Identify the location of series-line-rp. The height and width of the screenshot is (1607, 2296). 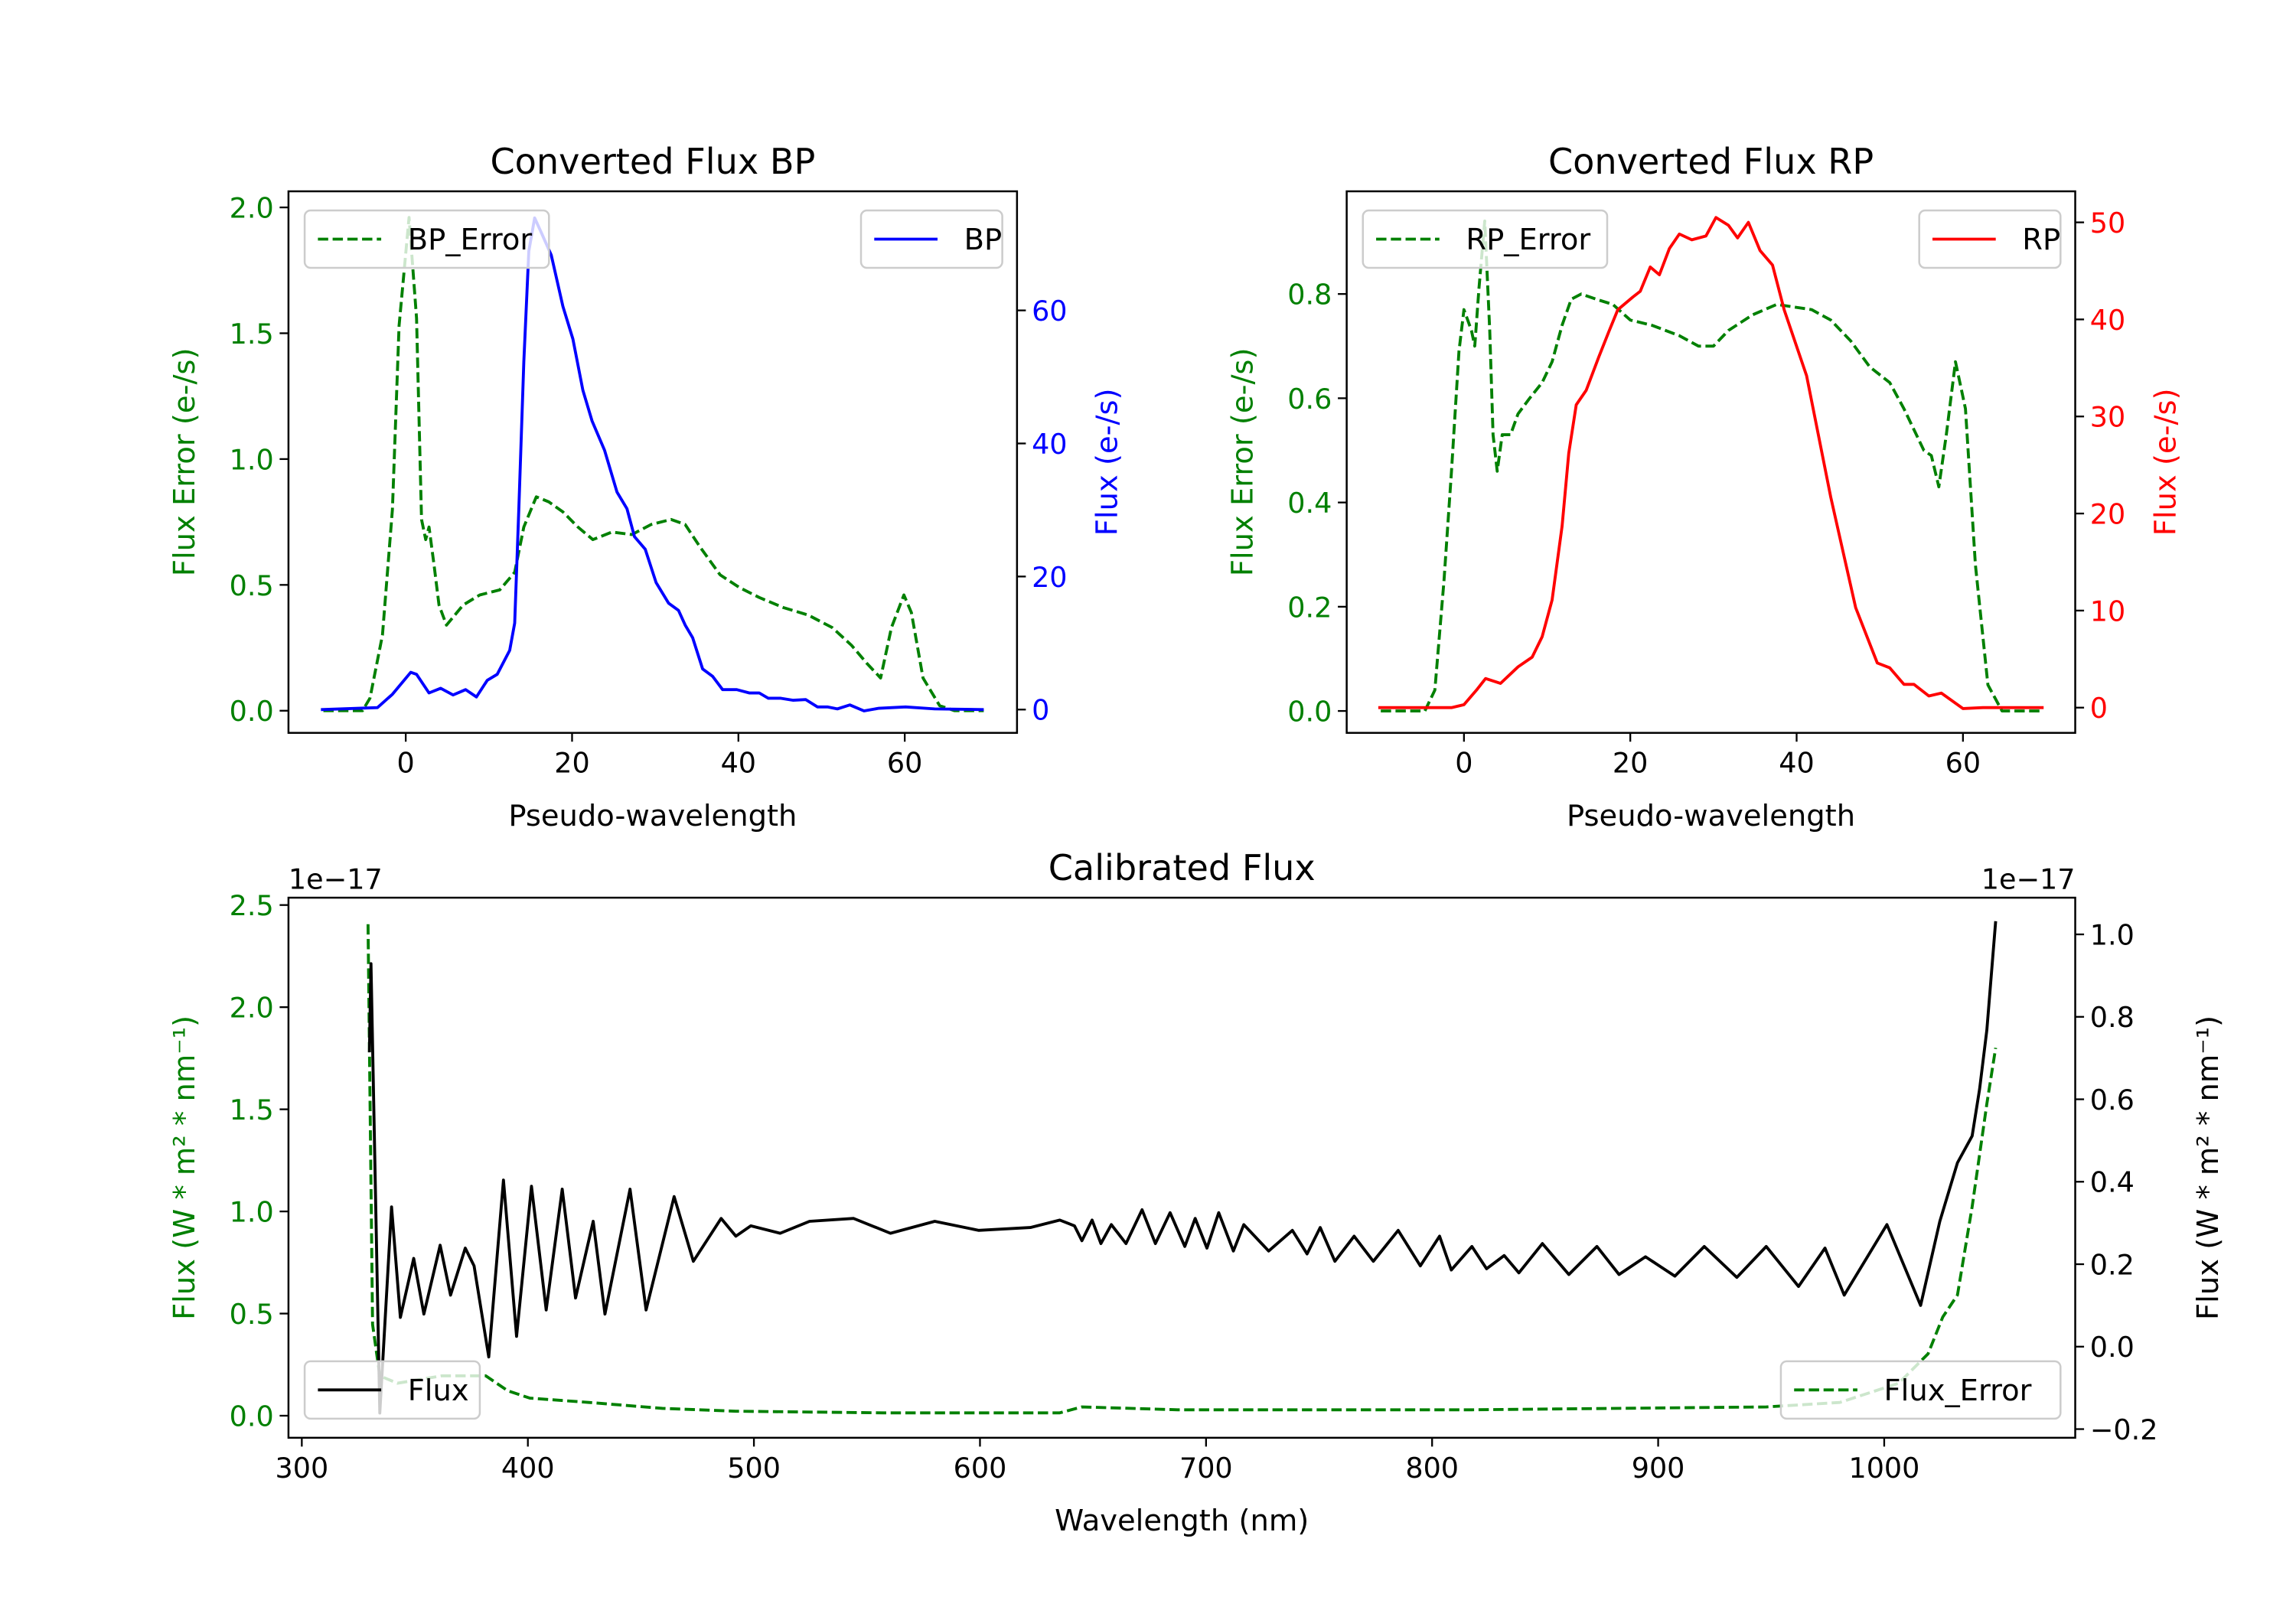
(1711, 463).